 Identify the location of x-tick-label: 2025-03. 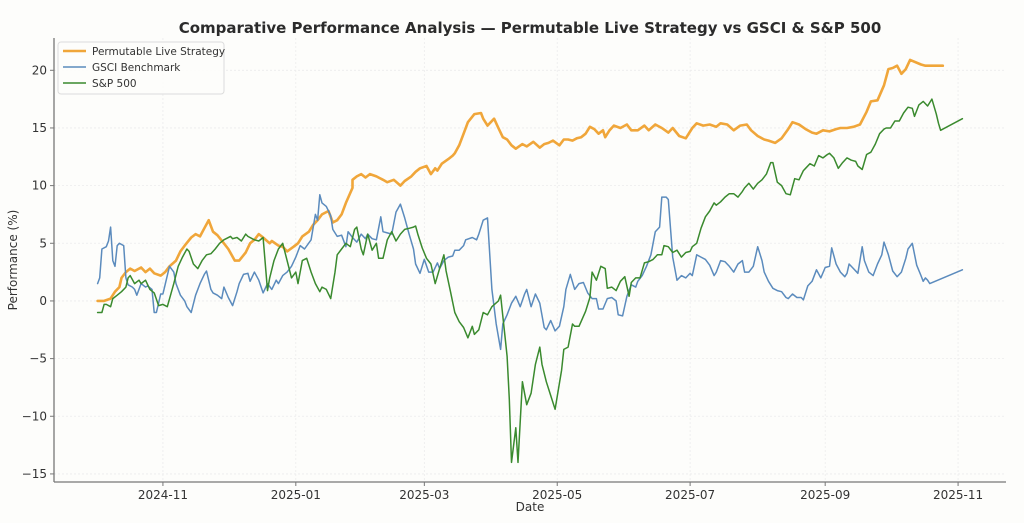
(424, 495).